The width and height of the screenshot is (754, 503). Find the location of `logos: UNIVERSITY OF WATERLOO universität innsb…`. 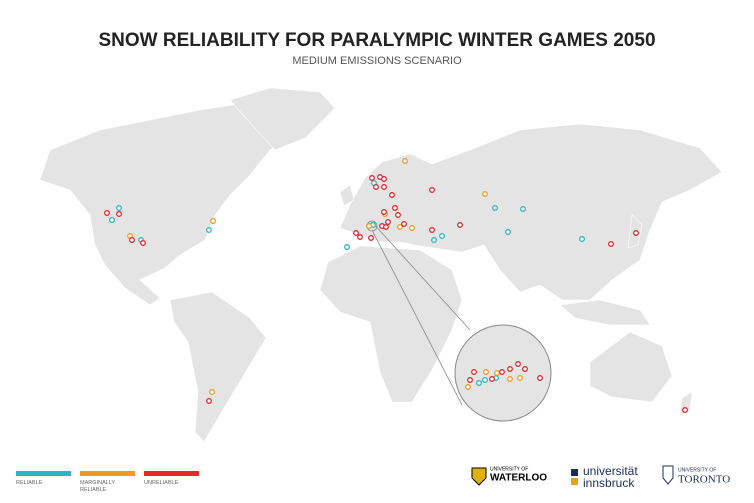

logos: UNIVERSITY OF WATERLOO universität innsb… is located at coordinates (600, 477).